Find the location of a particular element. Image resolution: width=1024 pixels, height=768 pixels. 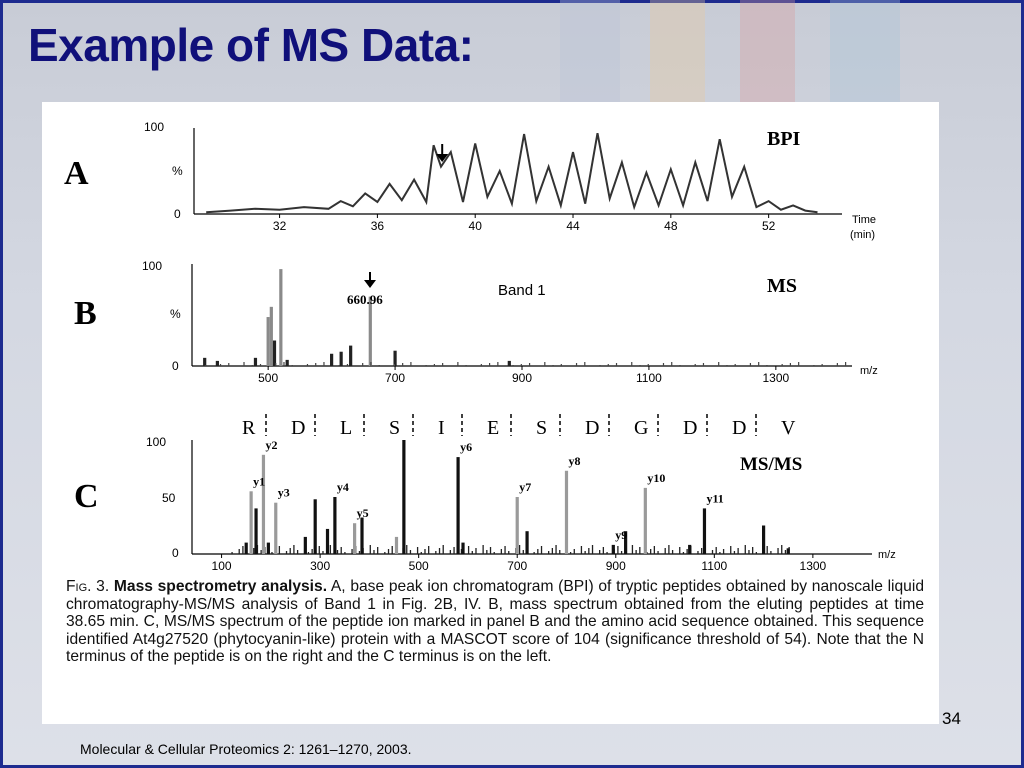

bpi-trace is located at coordinates (512, 173).